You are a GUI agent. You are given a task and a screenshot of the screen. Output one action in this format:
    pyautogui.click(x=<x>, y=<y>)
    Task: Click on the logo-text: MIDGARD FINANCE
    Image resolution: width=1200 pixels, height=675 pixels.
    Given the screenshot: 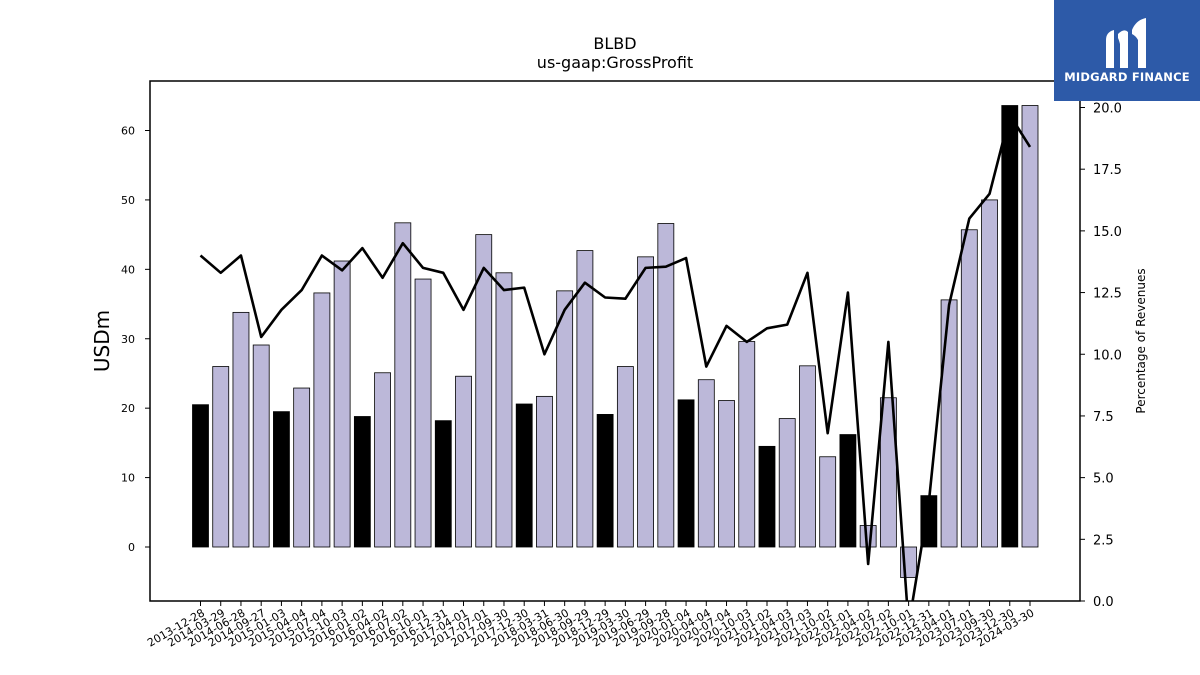 What is the action you would take?
    pyautogui.click(x=1127, y=77)
    